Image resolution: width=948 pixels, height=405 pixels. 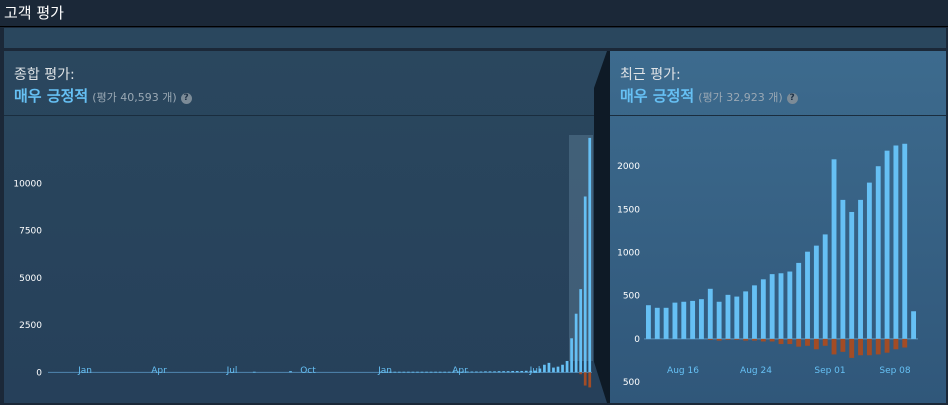 I want to click on x-tick-label: Jan, so click(x=384, y=371).